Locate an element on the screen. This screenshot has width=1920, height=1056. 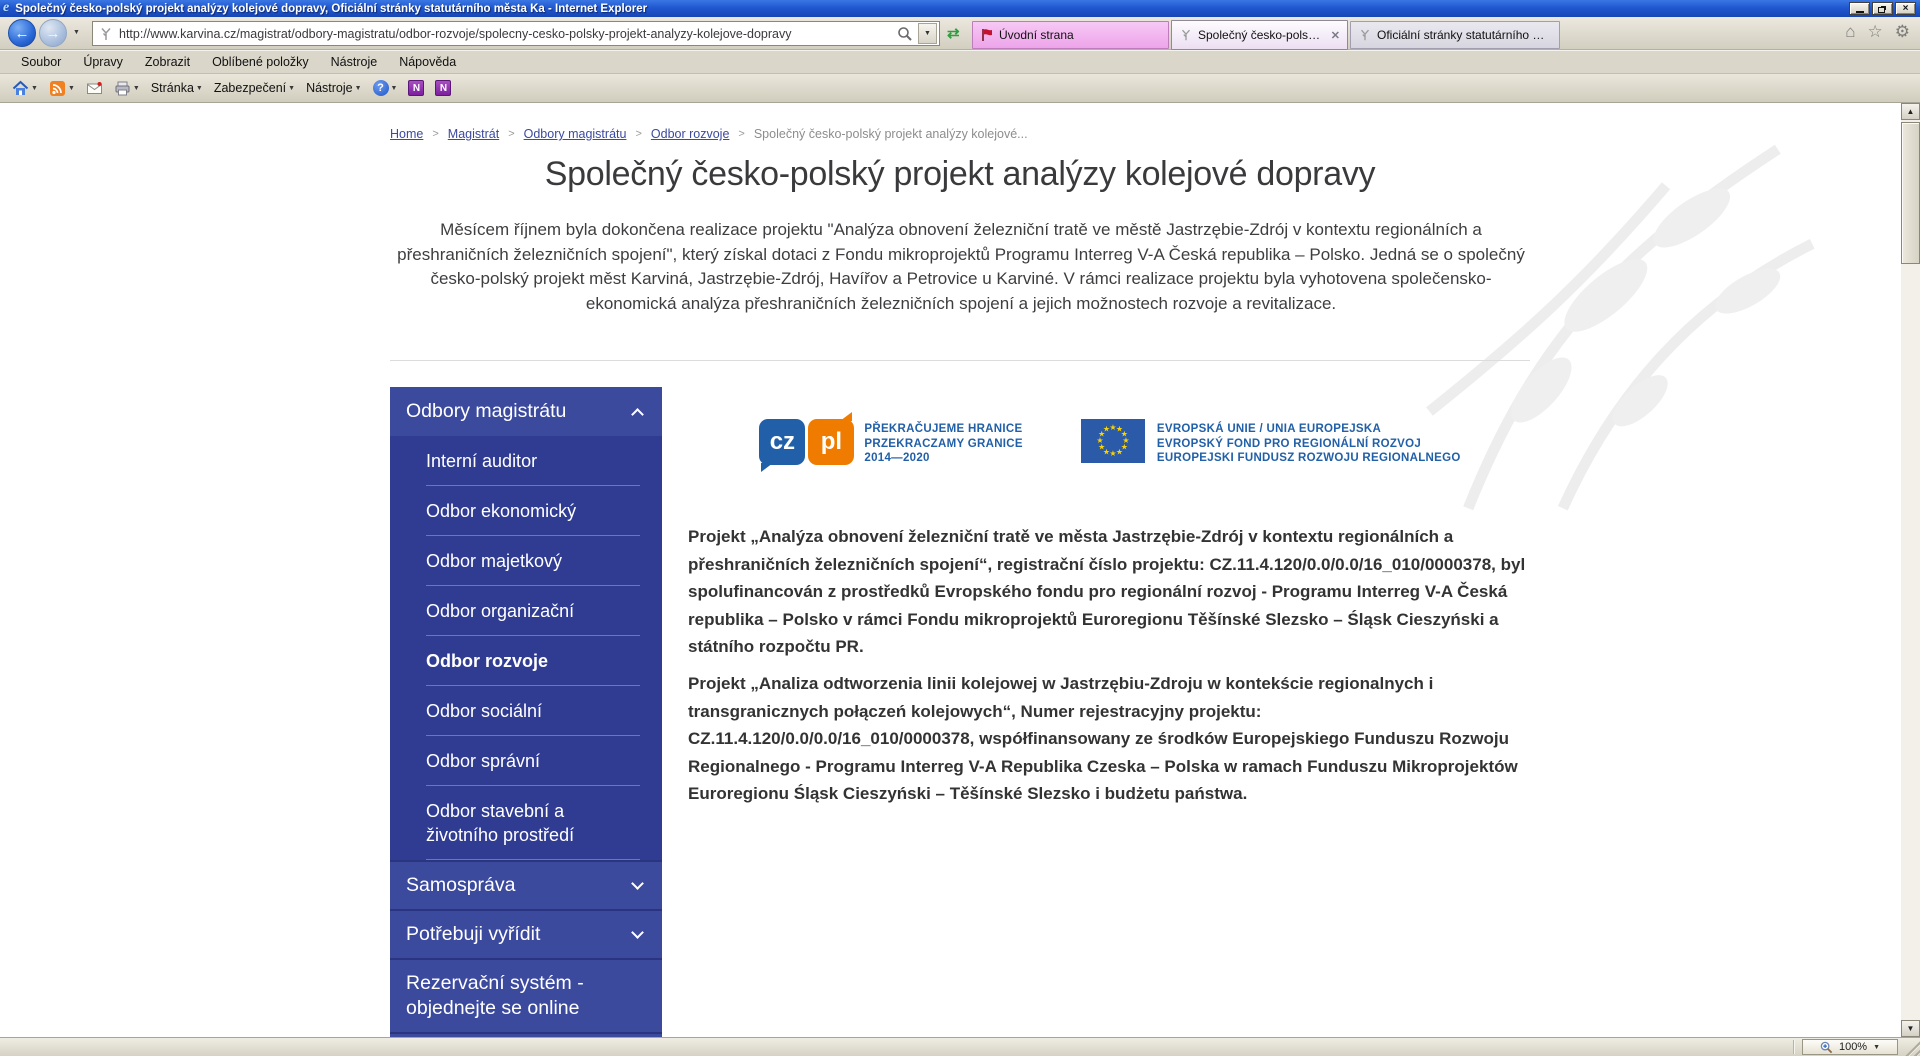
sidebar-item-odbor-stavebni: Odbor stavební a životního prostředí is located at coordinates (533, 823).